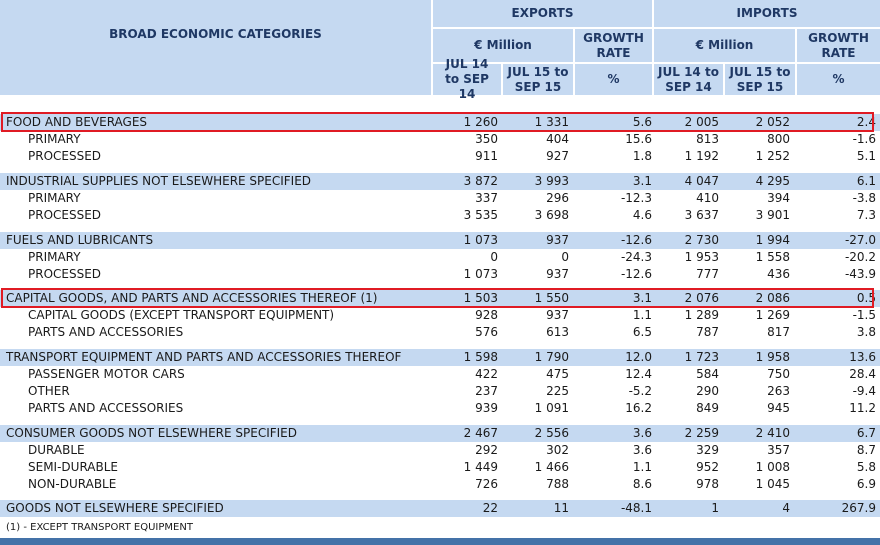  Describe the element at coordinates (636, 508) in the screenshot. I see `exports-growth-value: -48.1` at that location.